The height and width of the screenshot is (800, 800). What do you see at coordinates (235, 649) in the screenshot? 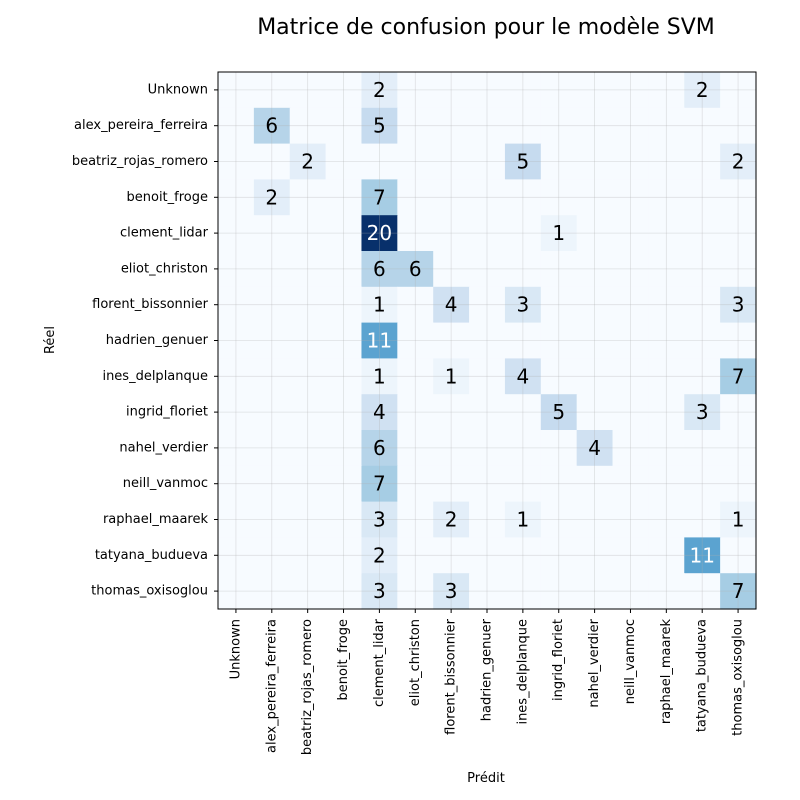
I see `x-tick-label: Unknown` at bounding box center [235, 649].